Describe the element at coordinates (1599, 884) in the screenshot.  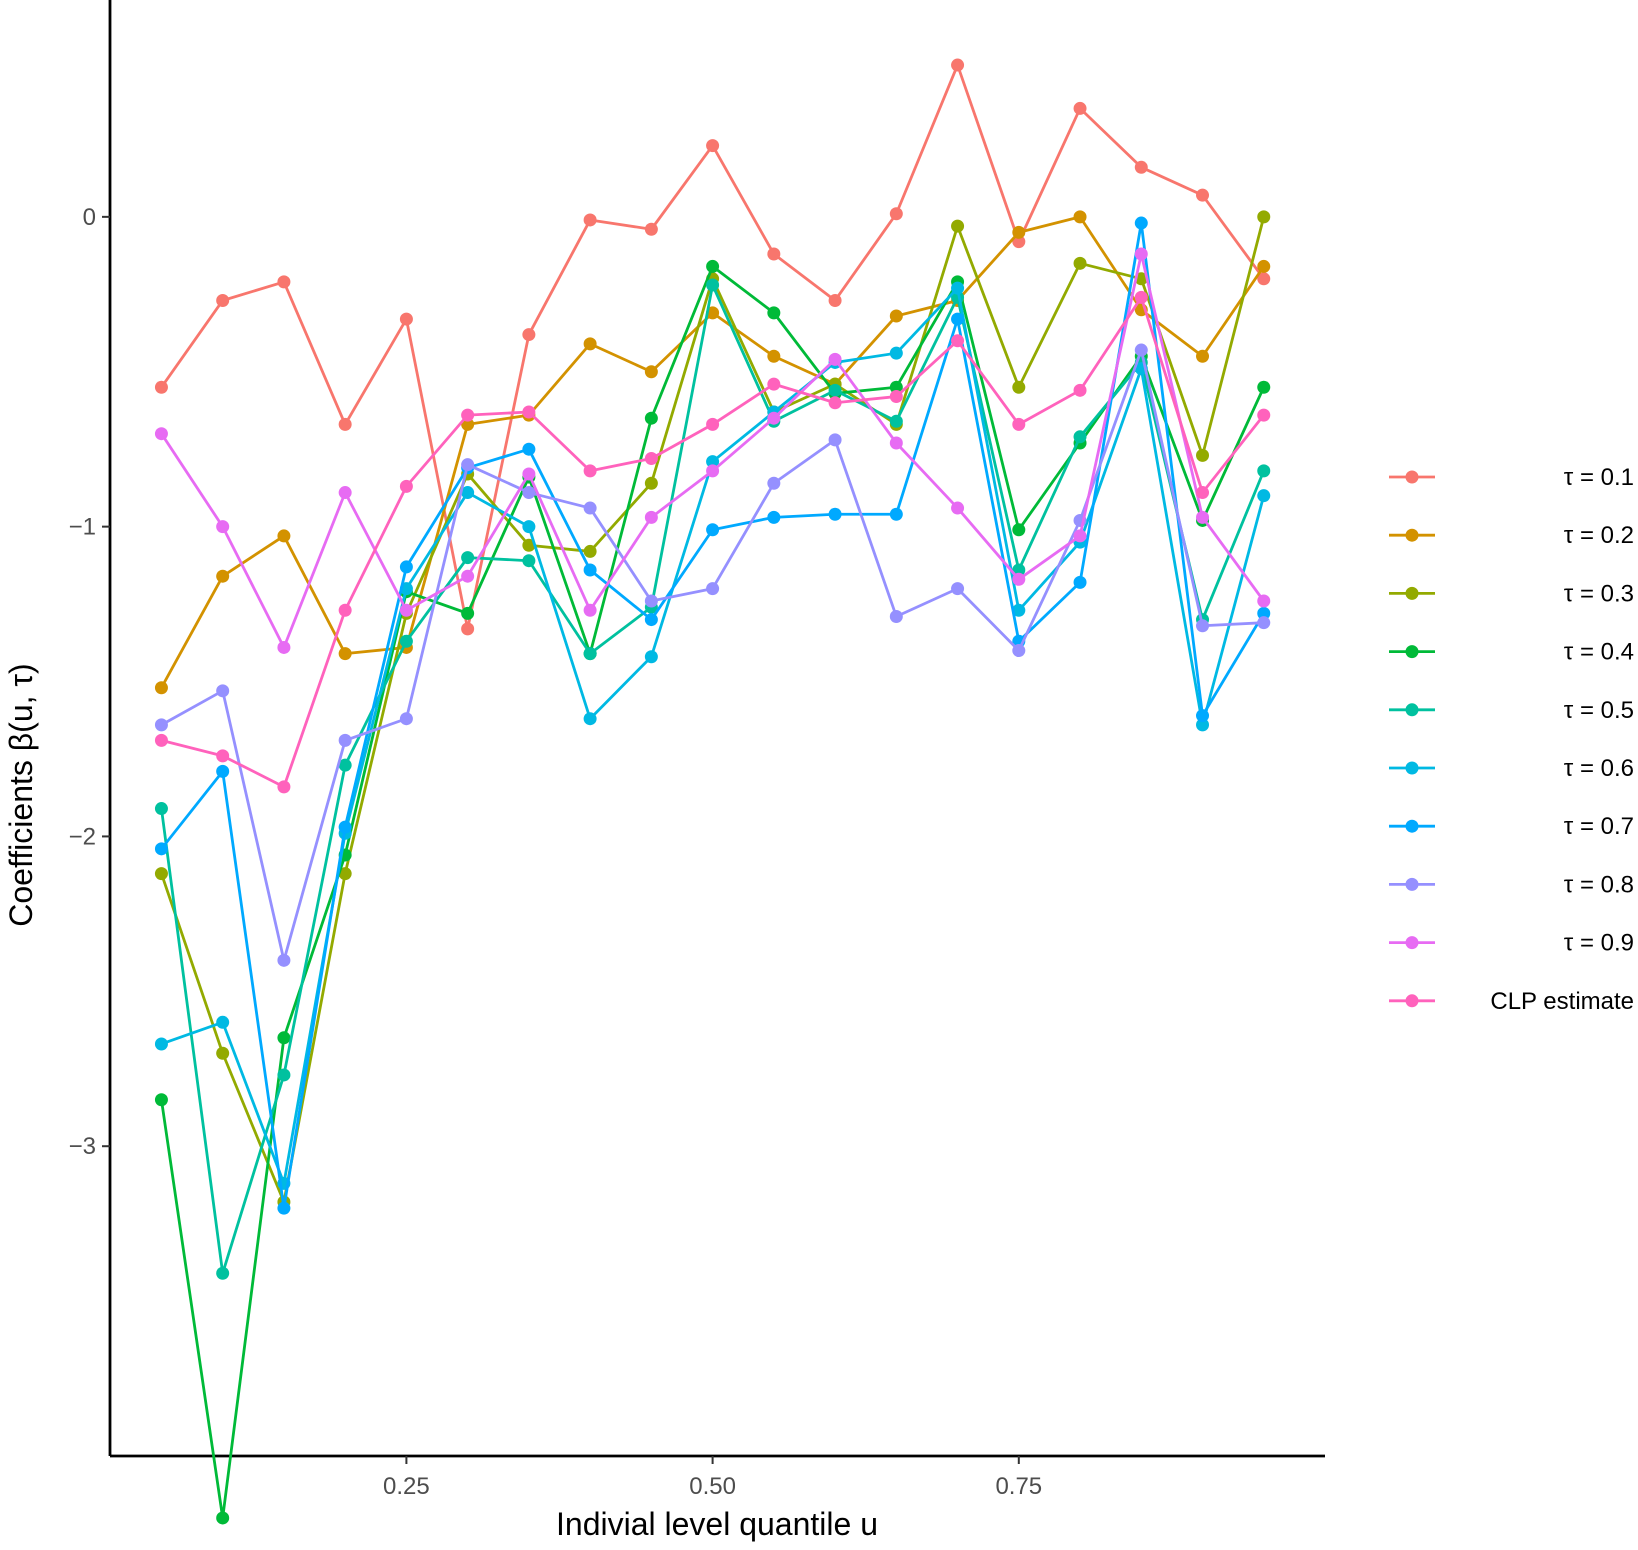
I see `legend-label: τ = 0.8` at that location.